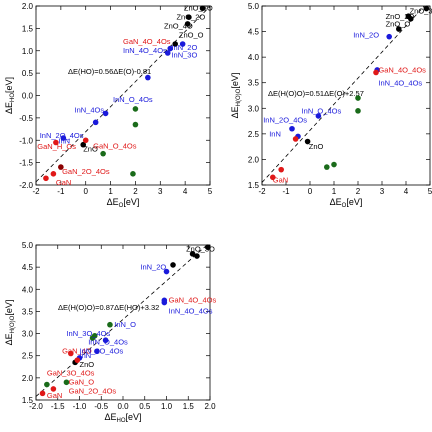  I want to click on x-tick-label: -1.5, so click(58, 406).